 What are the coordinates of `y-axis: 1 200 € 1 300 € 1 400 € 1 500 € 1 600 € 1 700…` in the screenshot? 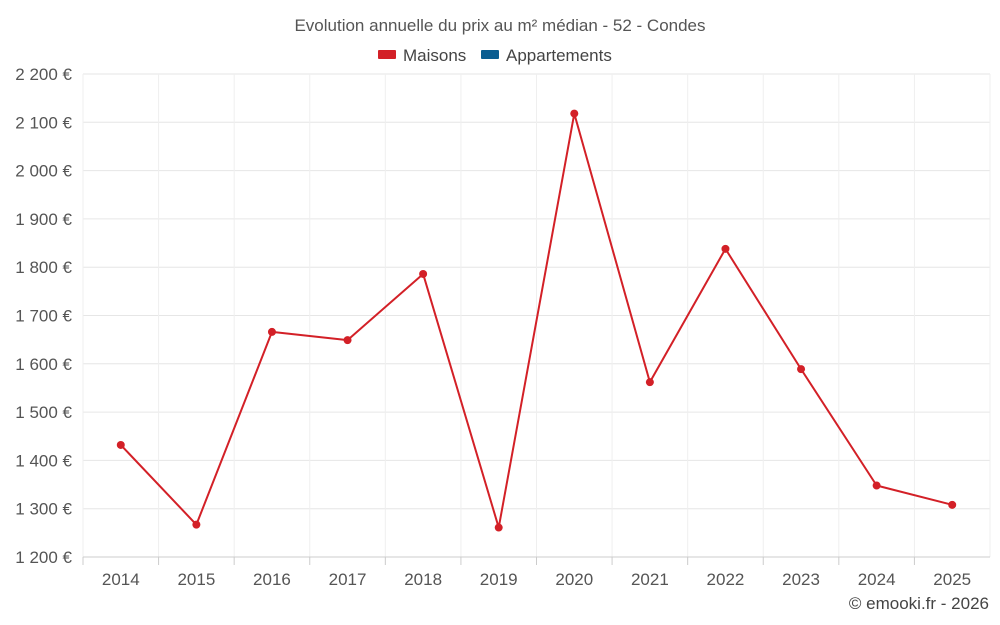 It's located at (43, 316).